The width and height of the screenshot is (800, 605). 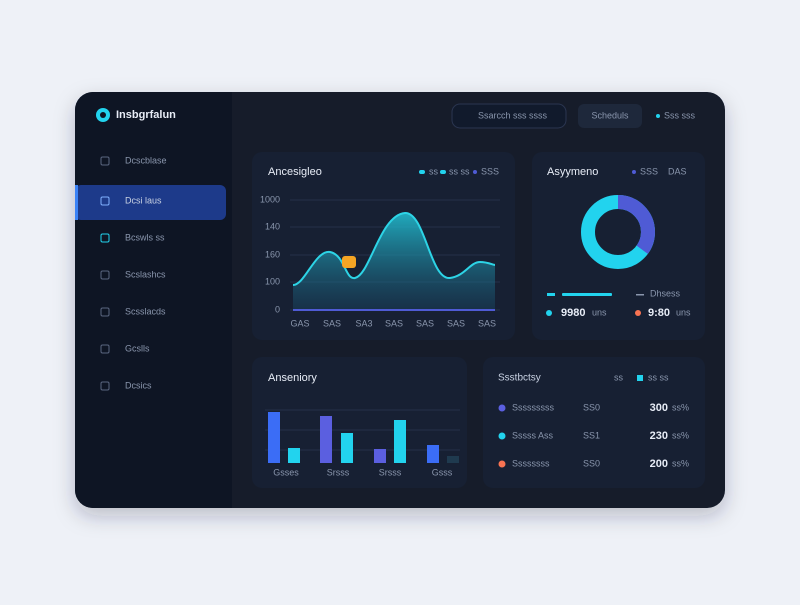 I want to click on panel-title: Ancesigleo, so click(x=295, y=172).